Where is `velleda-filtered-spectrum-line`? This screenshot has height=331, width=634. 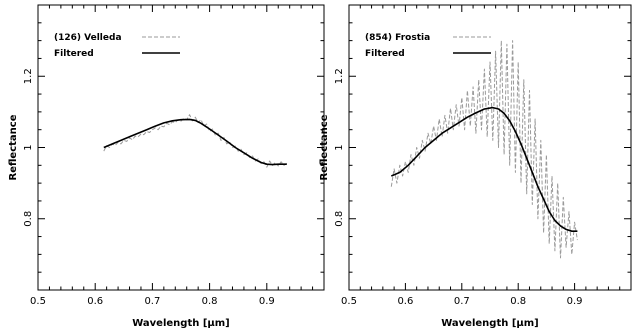
velleda-filtered-spectrum-line is located at coordinates (195, 142).